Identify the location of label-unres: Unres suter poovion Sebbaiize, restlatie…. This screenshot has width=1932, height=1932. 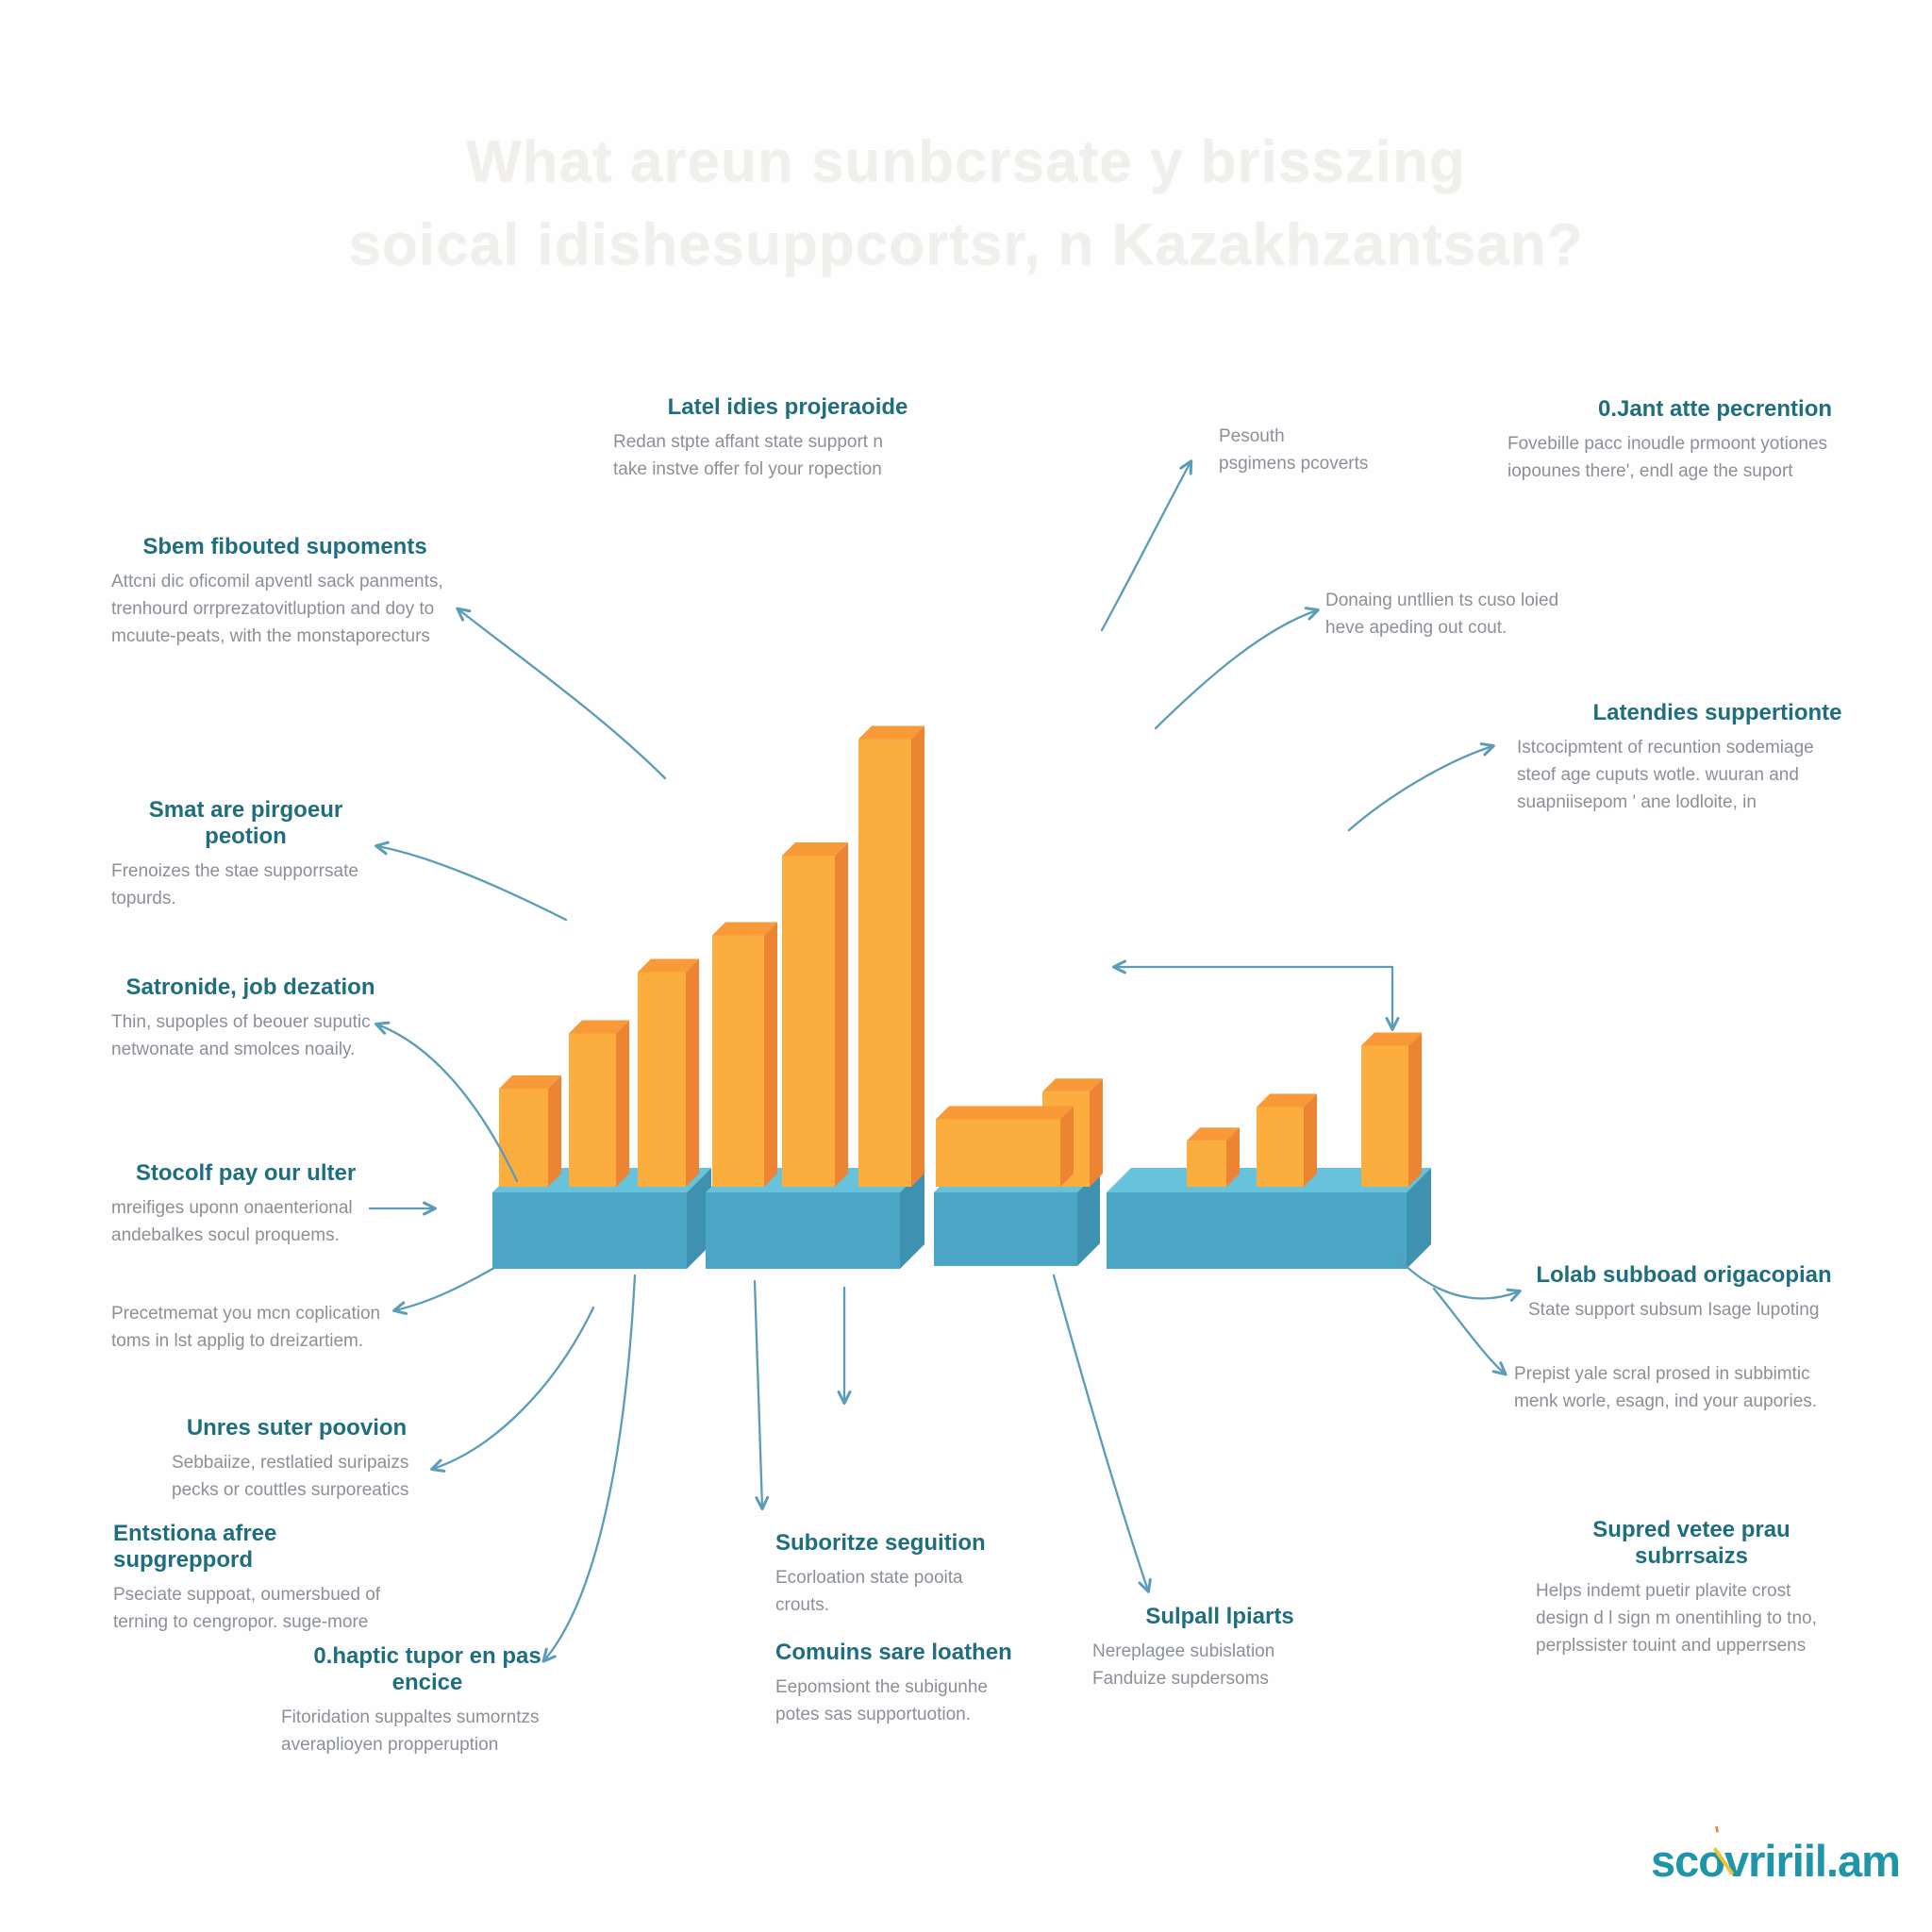
(297, 1459).